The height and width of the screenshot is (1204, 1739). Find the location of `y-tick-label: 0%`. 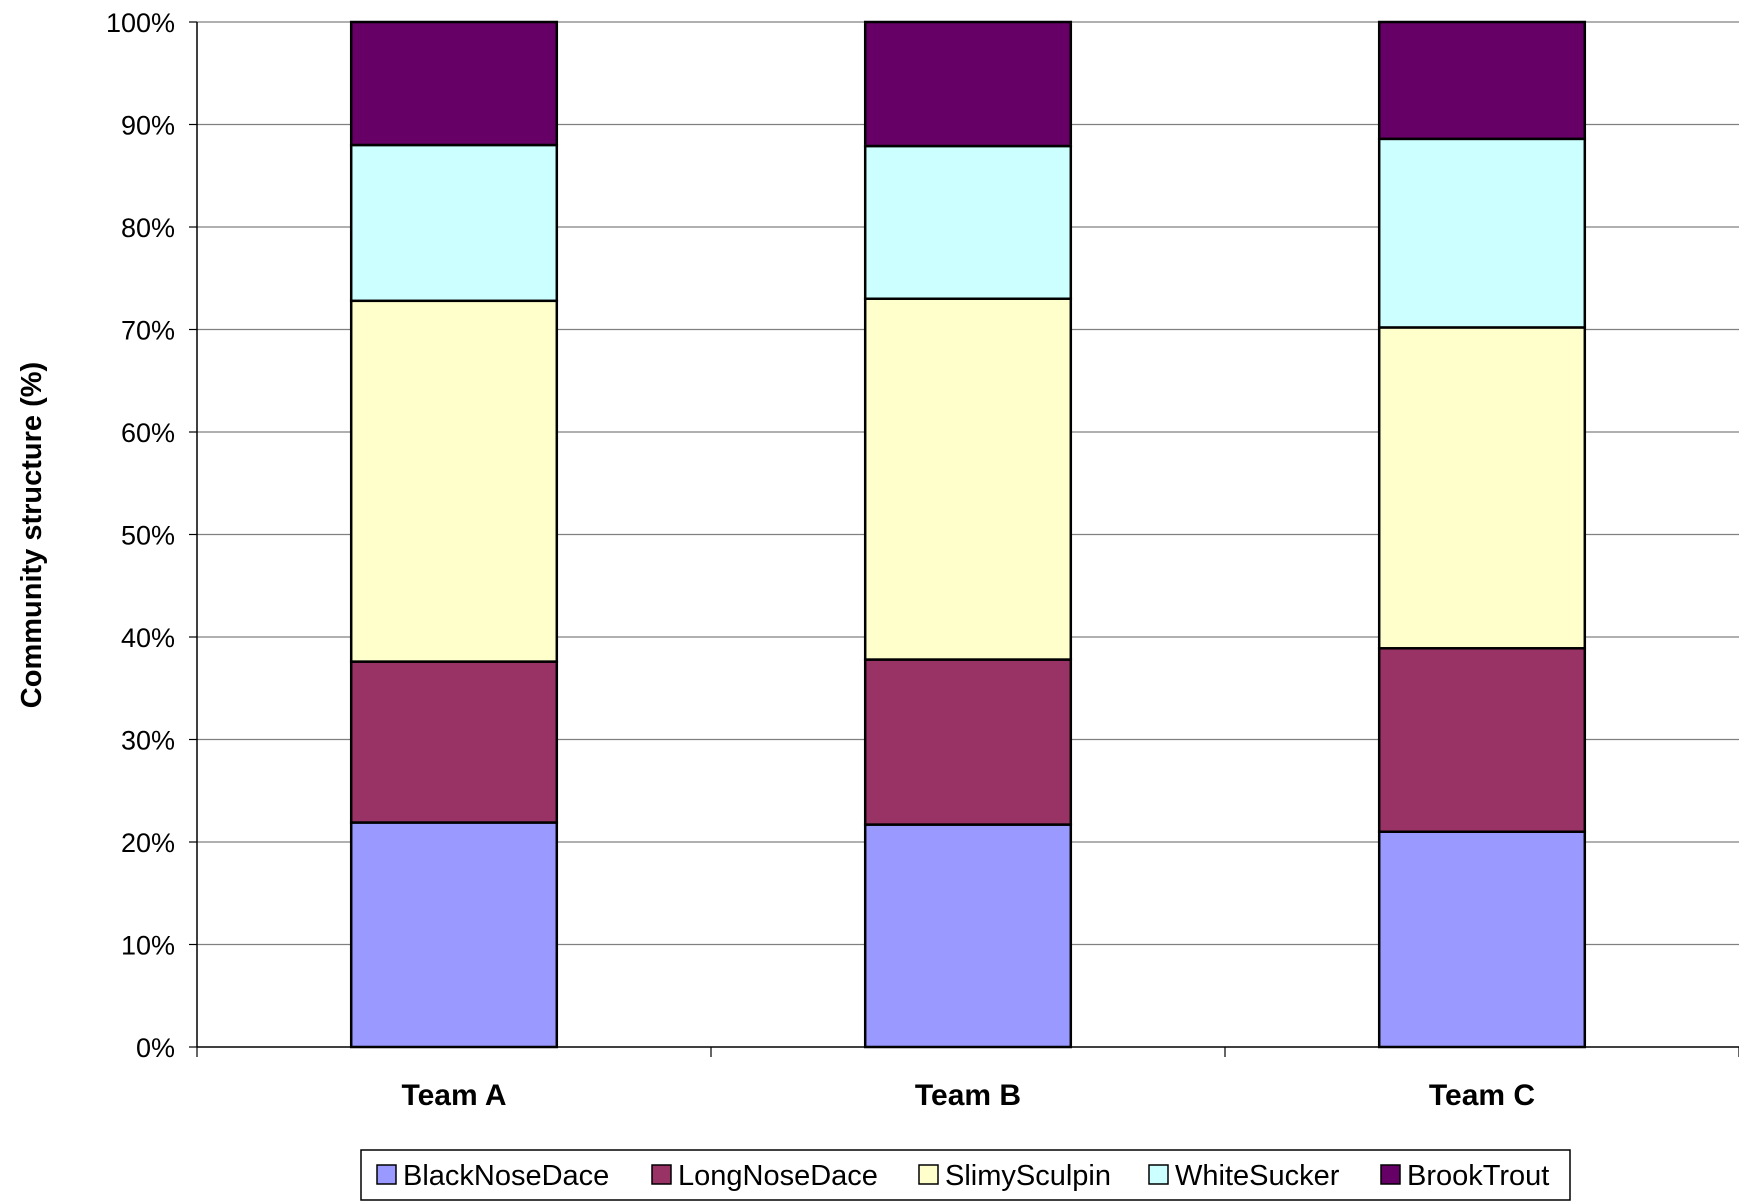

y-tick-label: 0% is located at coordinates (155, 1048).